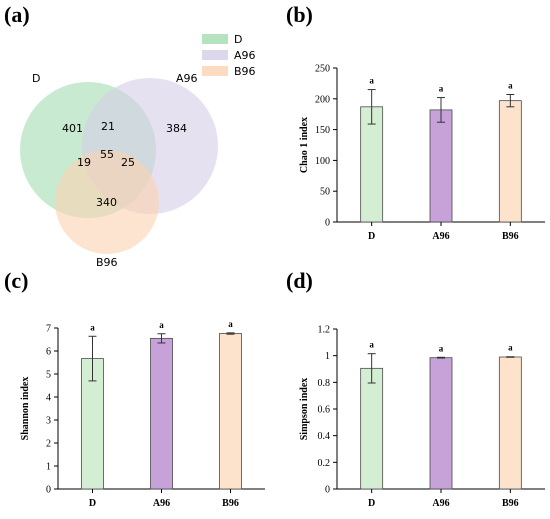  What do you see at coordinates (322, 99) in the screenshot?
I see `y-tick-label-b: 200` at bounding box center [322, 99].